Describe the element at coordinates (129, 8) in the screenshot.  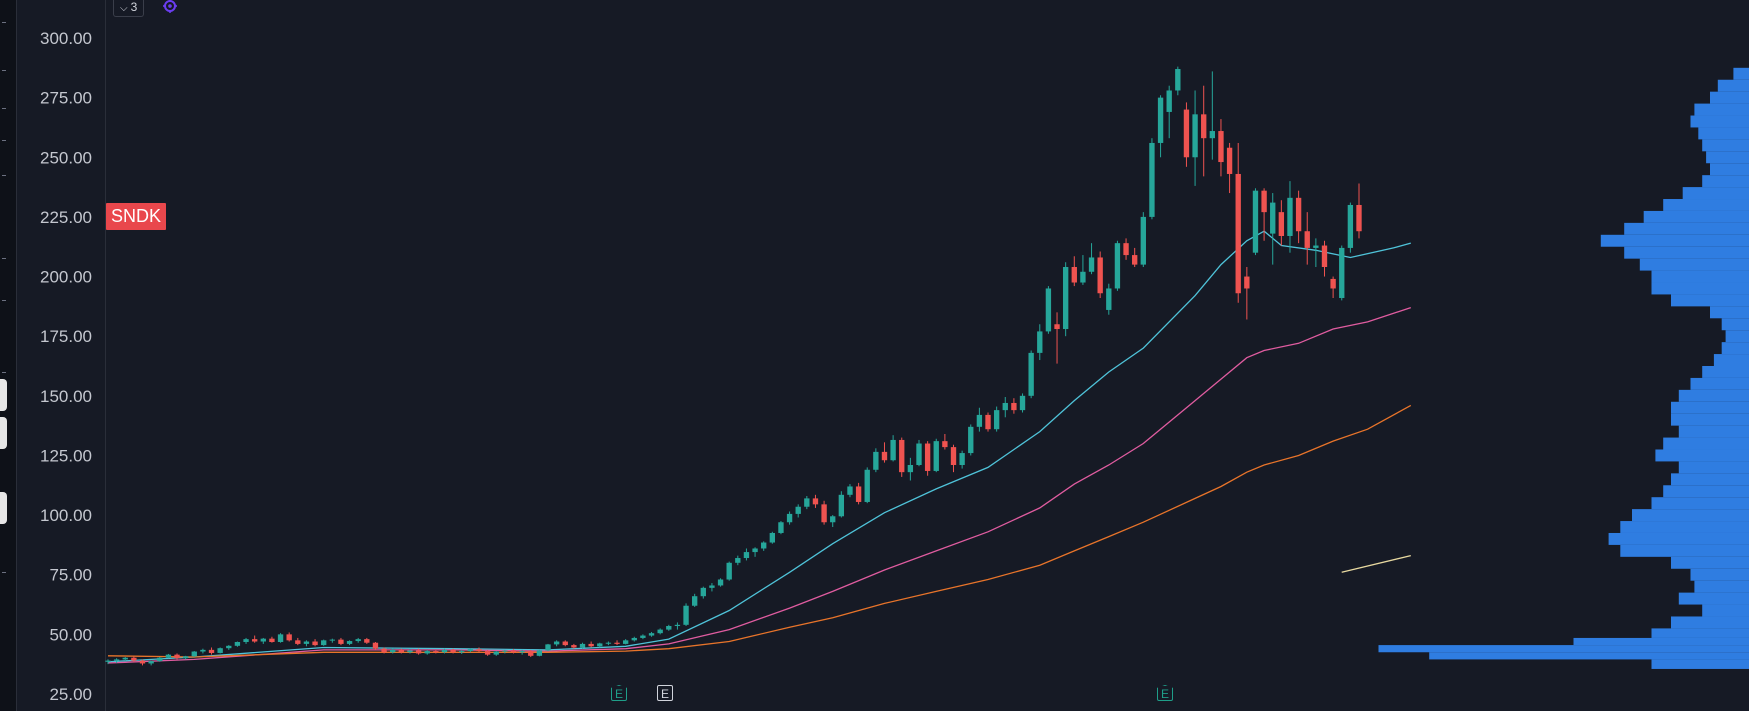
I see `legend-toggle-button: ⌵ 3` at that location.